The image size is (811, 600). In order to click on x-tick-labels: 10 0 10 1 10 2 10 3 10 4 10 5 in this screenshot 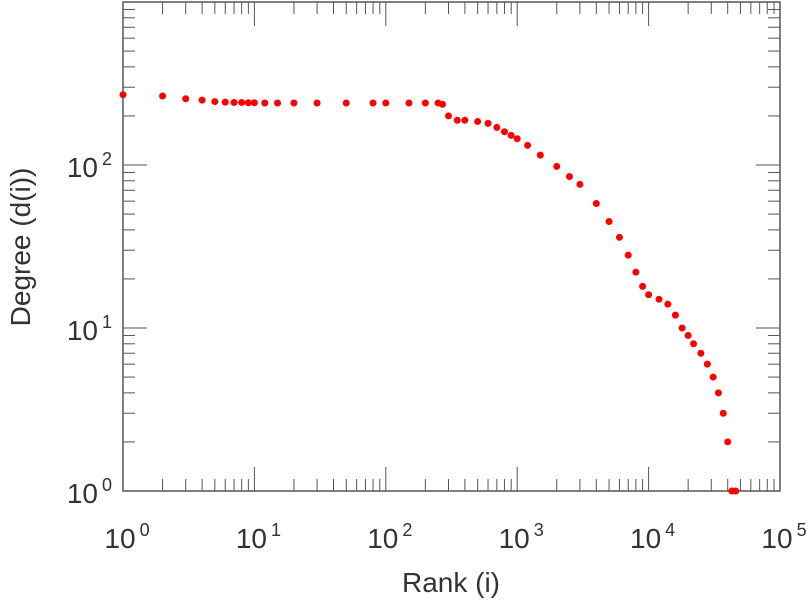, I will do `click(455, 537)`.